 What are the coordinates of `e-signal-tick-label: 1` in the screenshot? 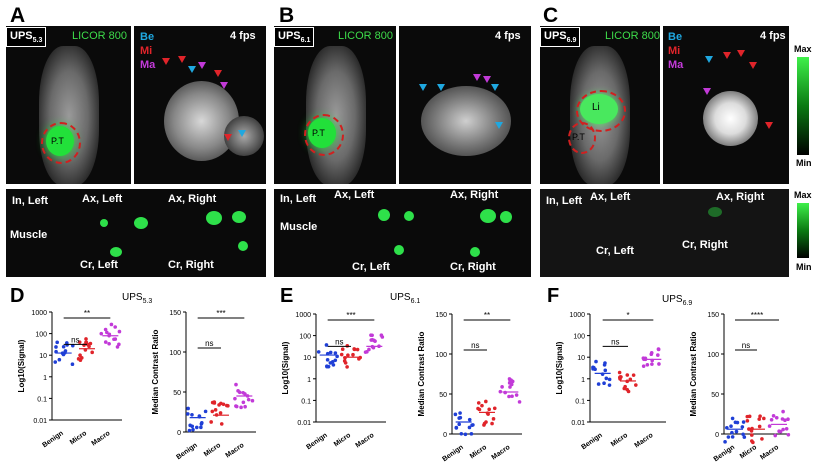 It's located at (309, 380).